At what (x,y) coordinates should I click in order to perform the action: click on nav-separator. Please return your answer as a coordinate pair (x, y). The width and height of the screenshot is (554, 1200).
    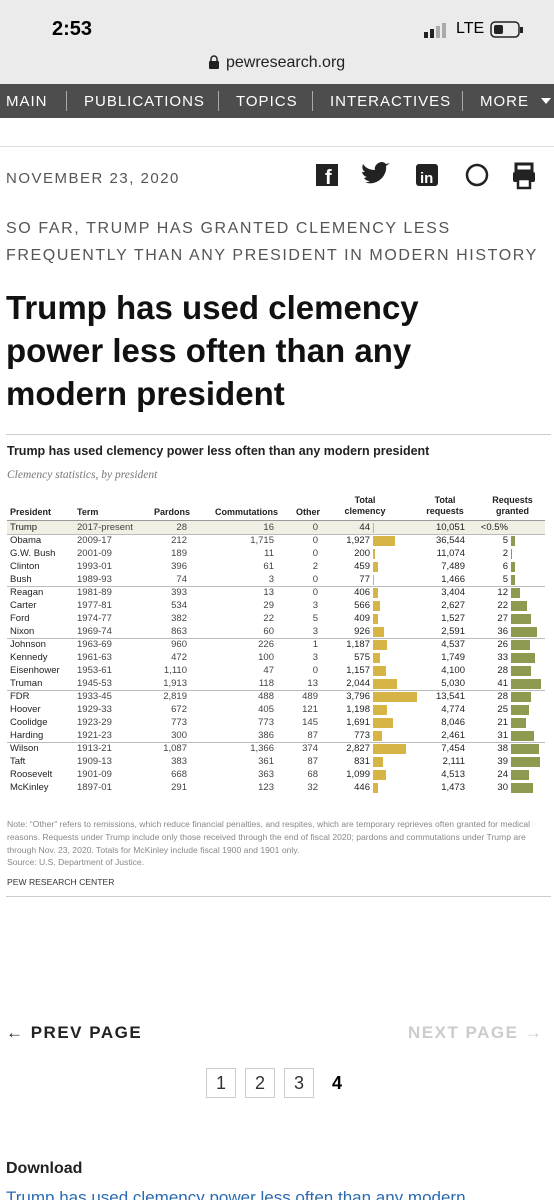
    Looking at the image, I should click on (312, 101).